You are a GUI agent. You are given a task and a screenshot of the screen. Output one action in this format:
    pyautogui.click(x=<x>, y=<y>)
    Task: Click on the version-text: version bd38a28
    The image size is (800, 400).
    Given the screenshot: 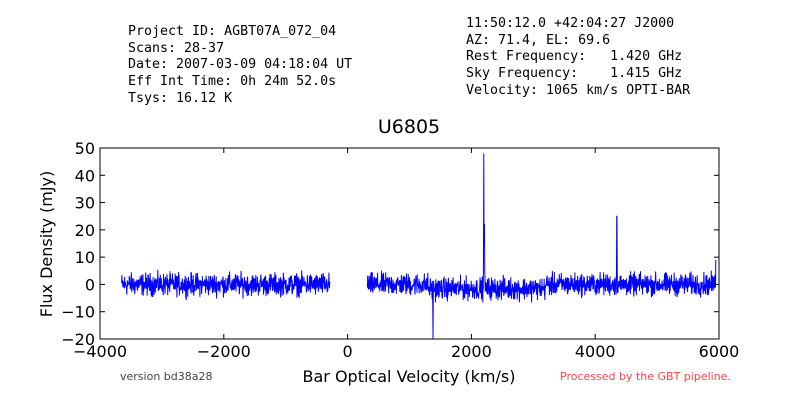 What is the action you would take?
    pyautogui.click(x=166, y=376)
    